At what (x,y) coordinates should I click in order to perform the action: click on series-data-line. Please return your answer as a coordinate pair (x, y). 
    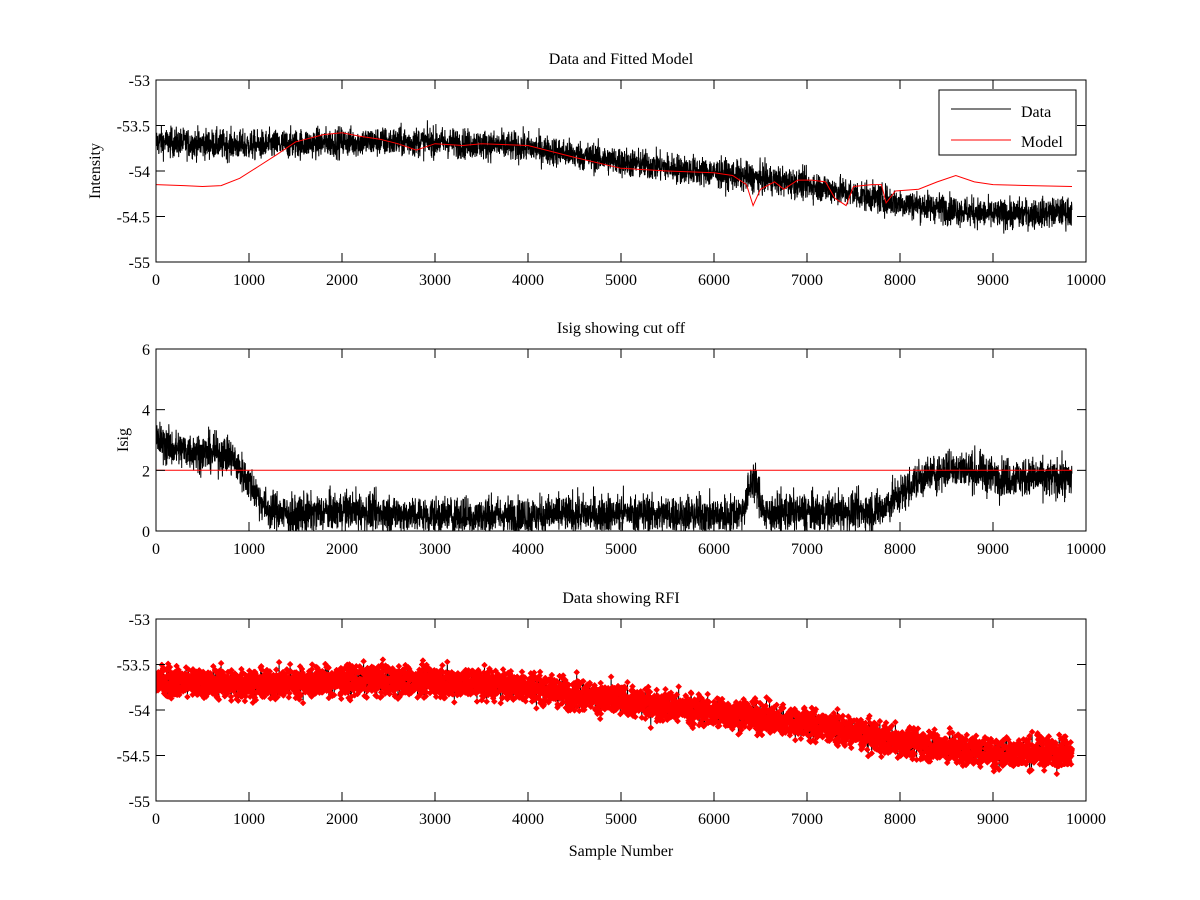
    Looking at the image, I should click on (614, 177).